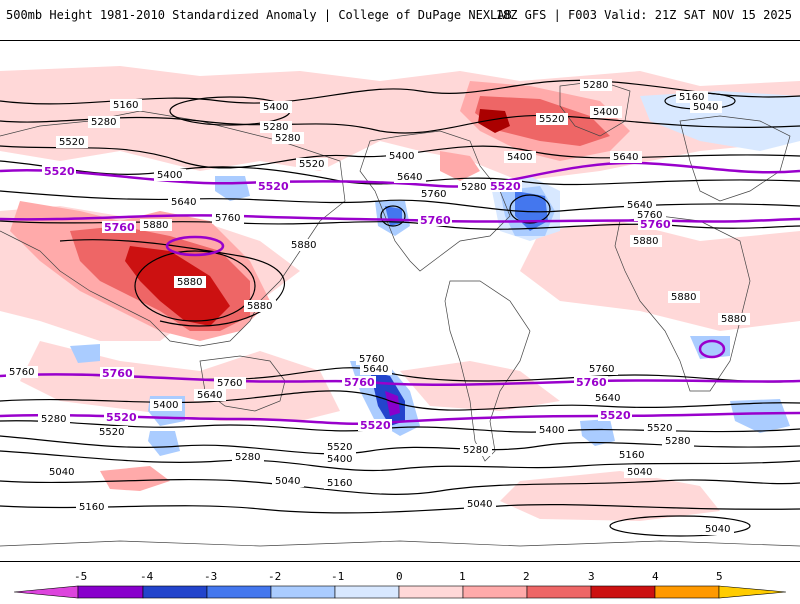  What do you see at coordinates (400, 486) in the screenshot?
I see `contour-5160-south` at bounding box center [400, 486].